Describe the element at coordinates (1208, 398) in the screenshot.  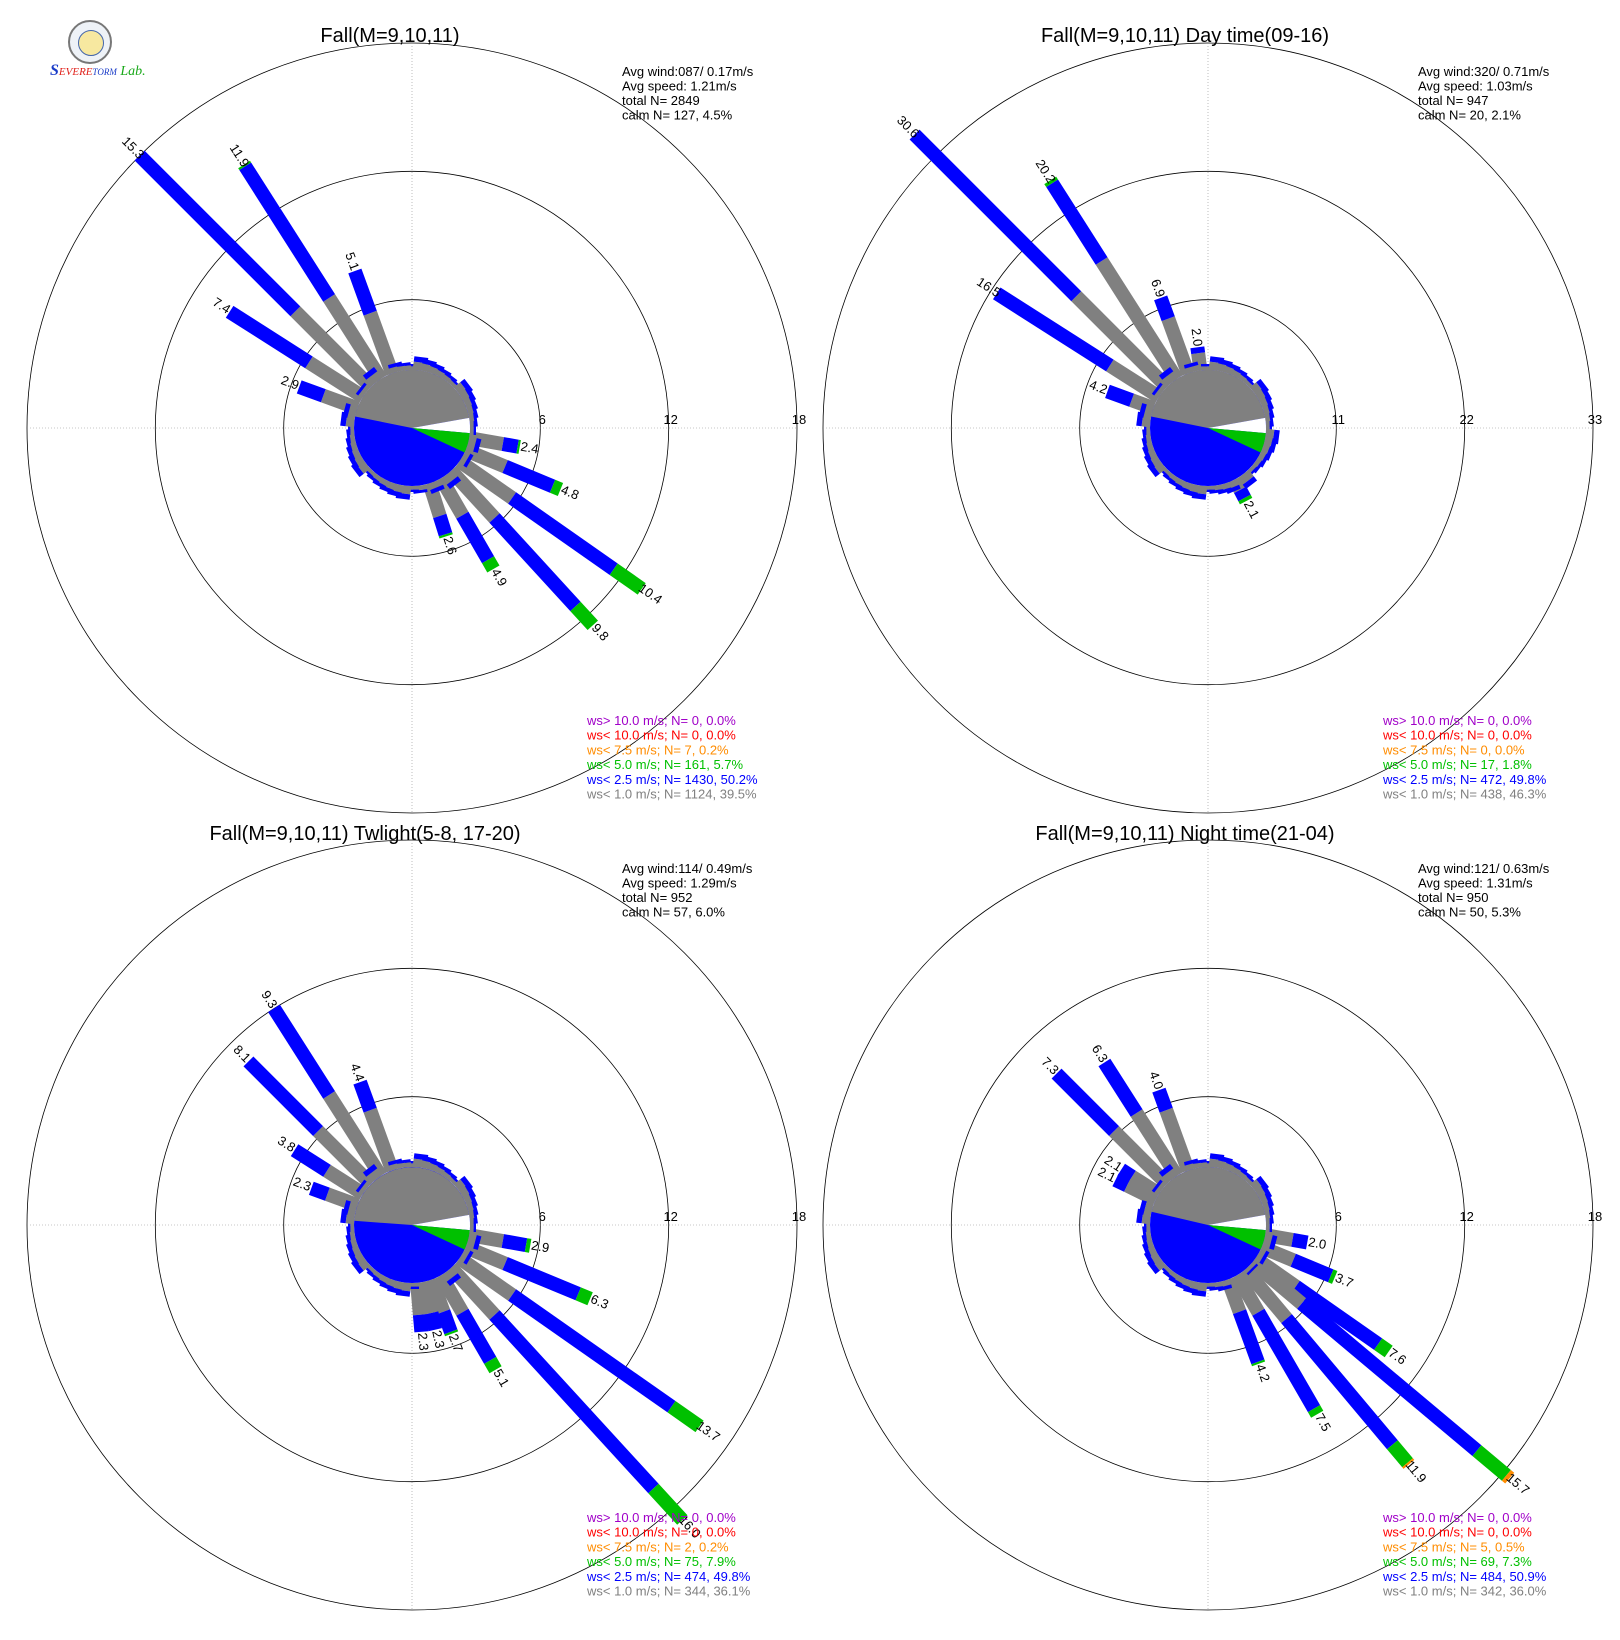
I see `calm-gray-sector` at that location.